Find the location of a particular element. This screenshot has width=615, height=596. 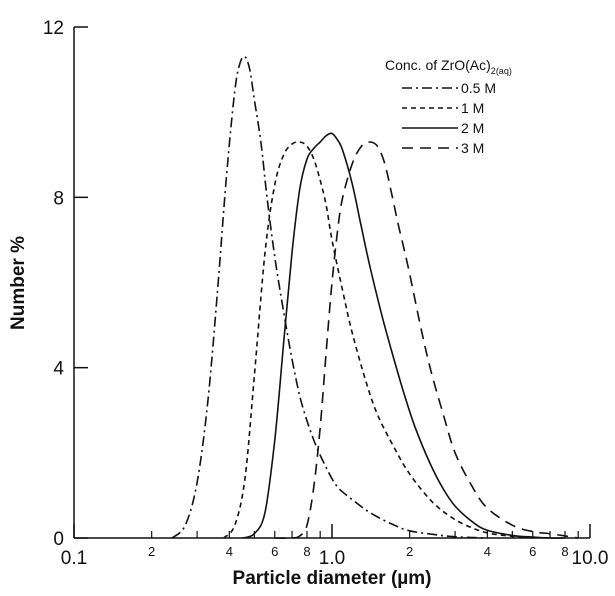

x-axis-title: Particle diameter (µm) is located at coordinates (332, 578).